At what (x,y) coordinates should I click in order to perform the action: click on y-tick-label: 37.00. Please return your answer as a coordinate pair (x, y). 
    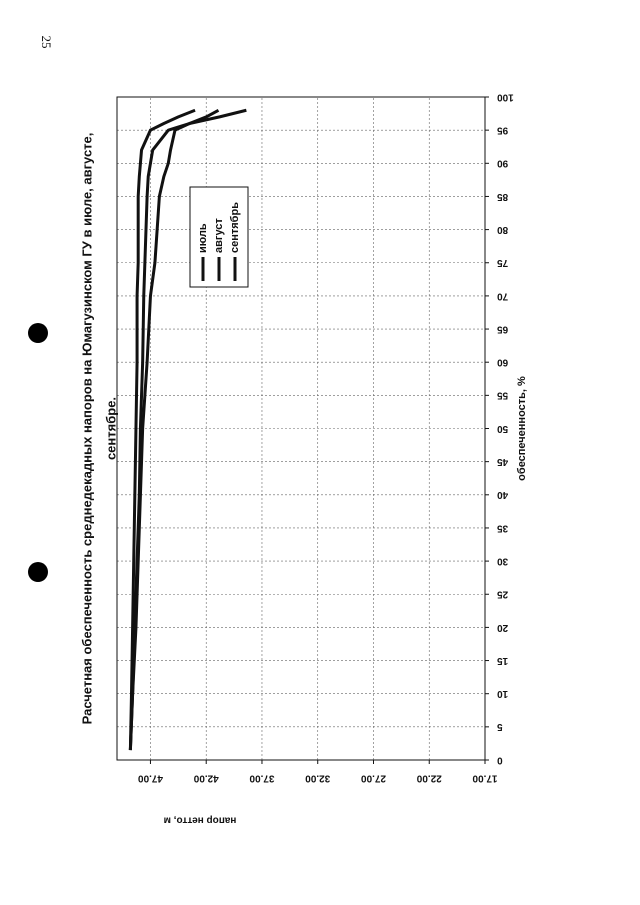
    Looking at the image, I should click on (261, 777).